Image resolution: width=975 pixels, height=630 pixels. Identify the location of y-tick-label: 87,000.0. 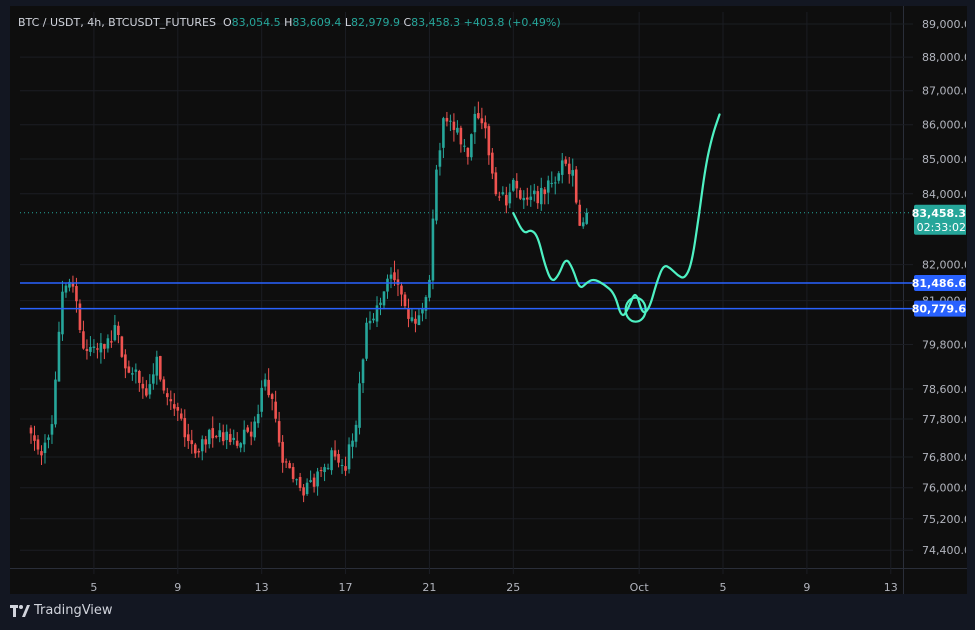
(944, 91).